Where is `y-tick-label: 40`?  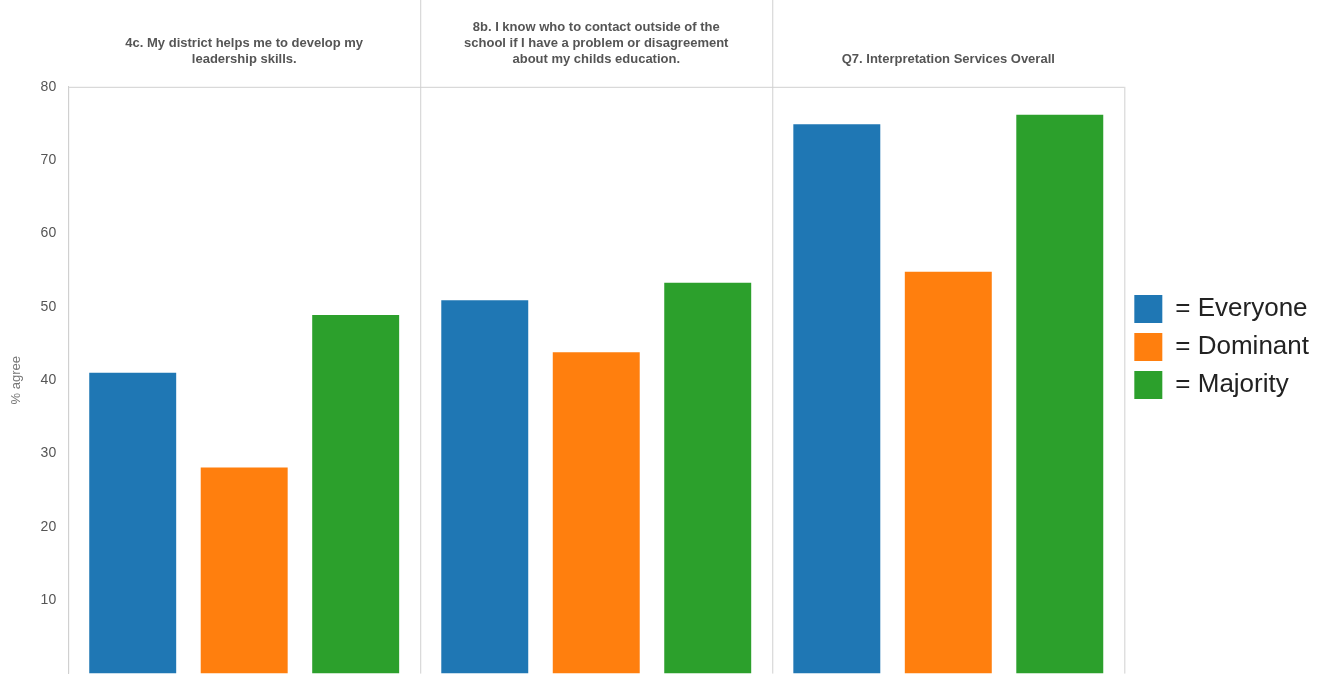 y-tick-label: 40 is located at coordinates (48, 379).